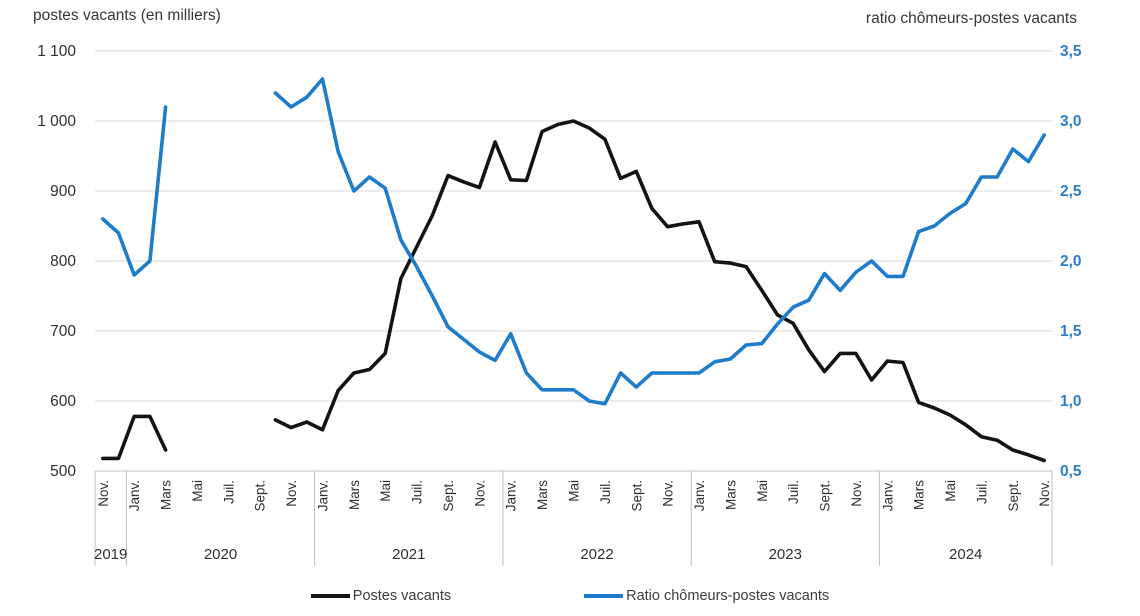 The height and width of the screenshot is (616, 1140). Describe the element at coordinates (56, 121) in the screenshot. I see `left-axis-tick-label: 1 000` at that location.